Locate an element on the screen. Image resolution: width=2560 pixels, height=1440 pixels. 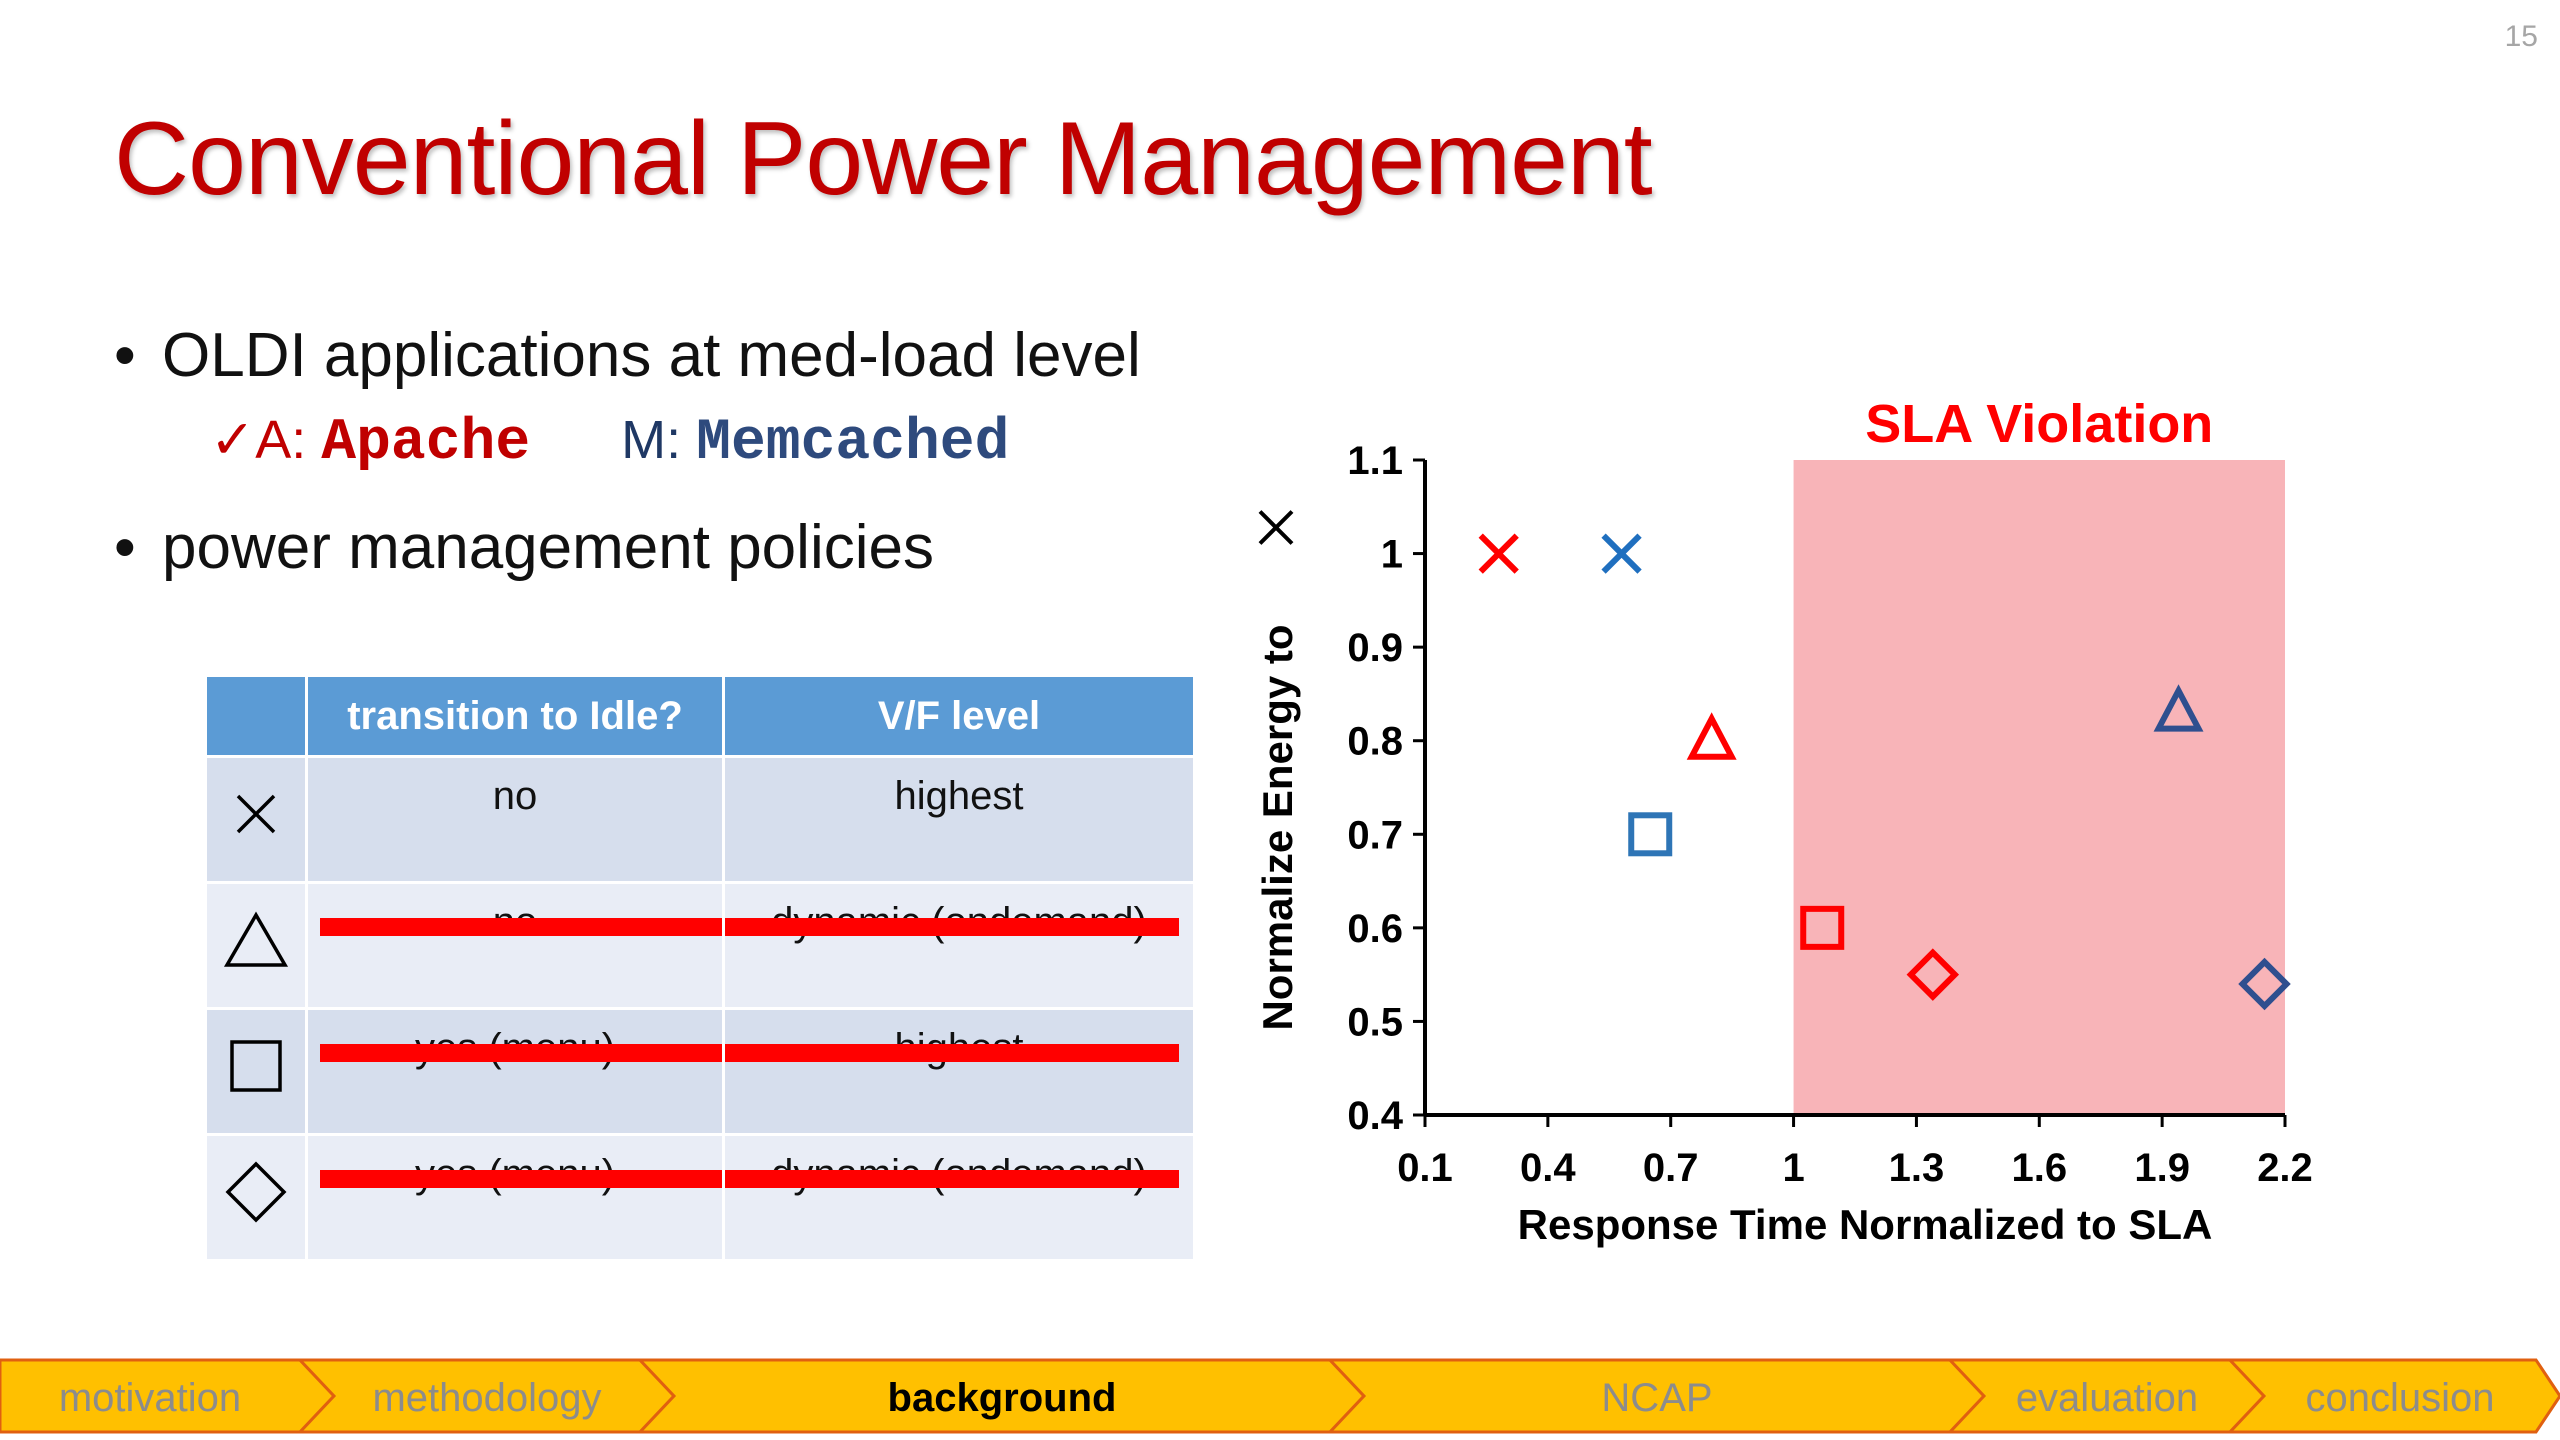
apache-square-point is located at coordinates (1822, 927).